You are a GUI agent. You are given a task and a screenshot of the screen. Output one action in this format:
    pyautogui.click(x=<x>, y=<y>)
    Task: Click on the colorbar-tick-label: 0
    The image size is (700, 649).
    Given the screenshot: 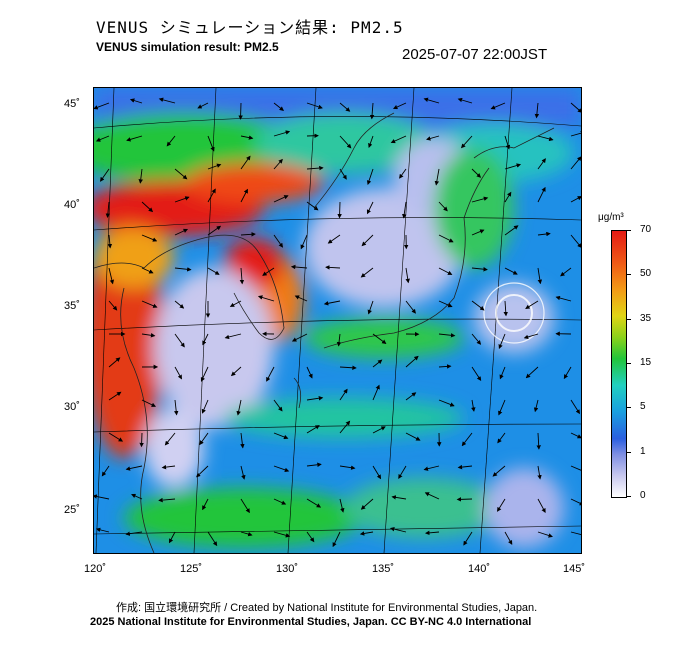 What is the action you would take?
    pyautogui.click(x=643, y=495)
    